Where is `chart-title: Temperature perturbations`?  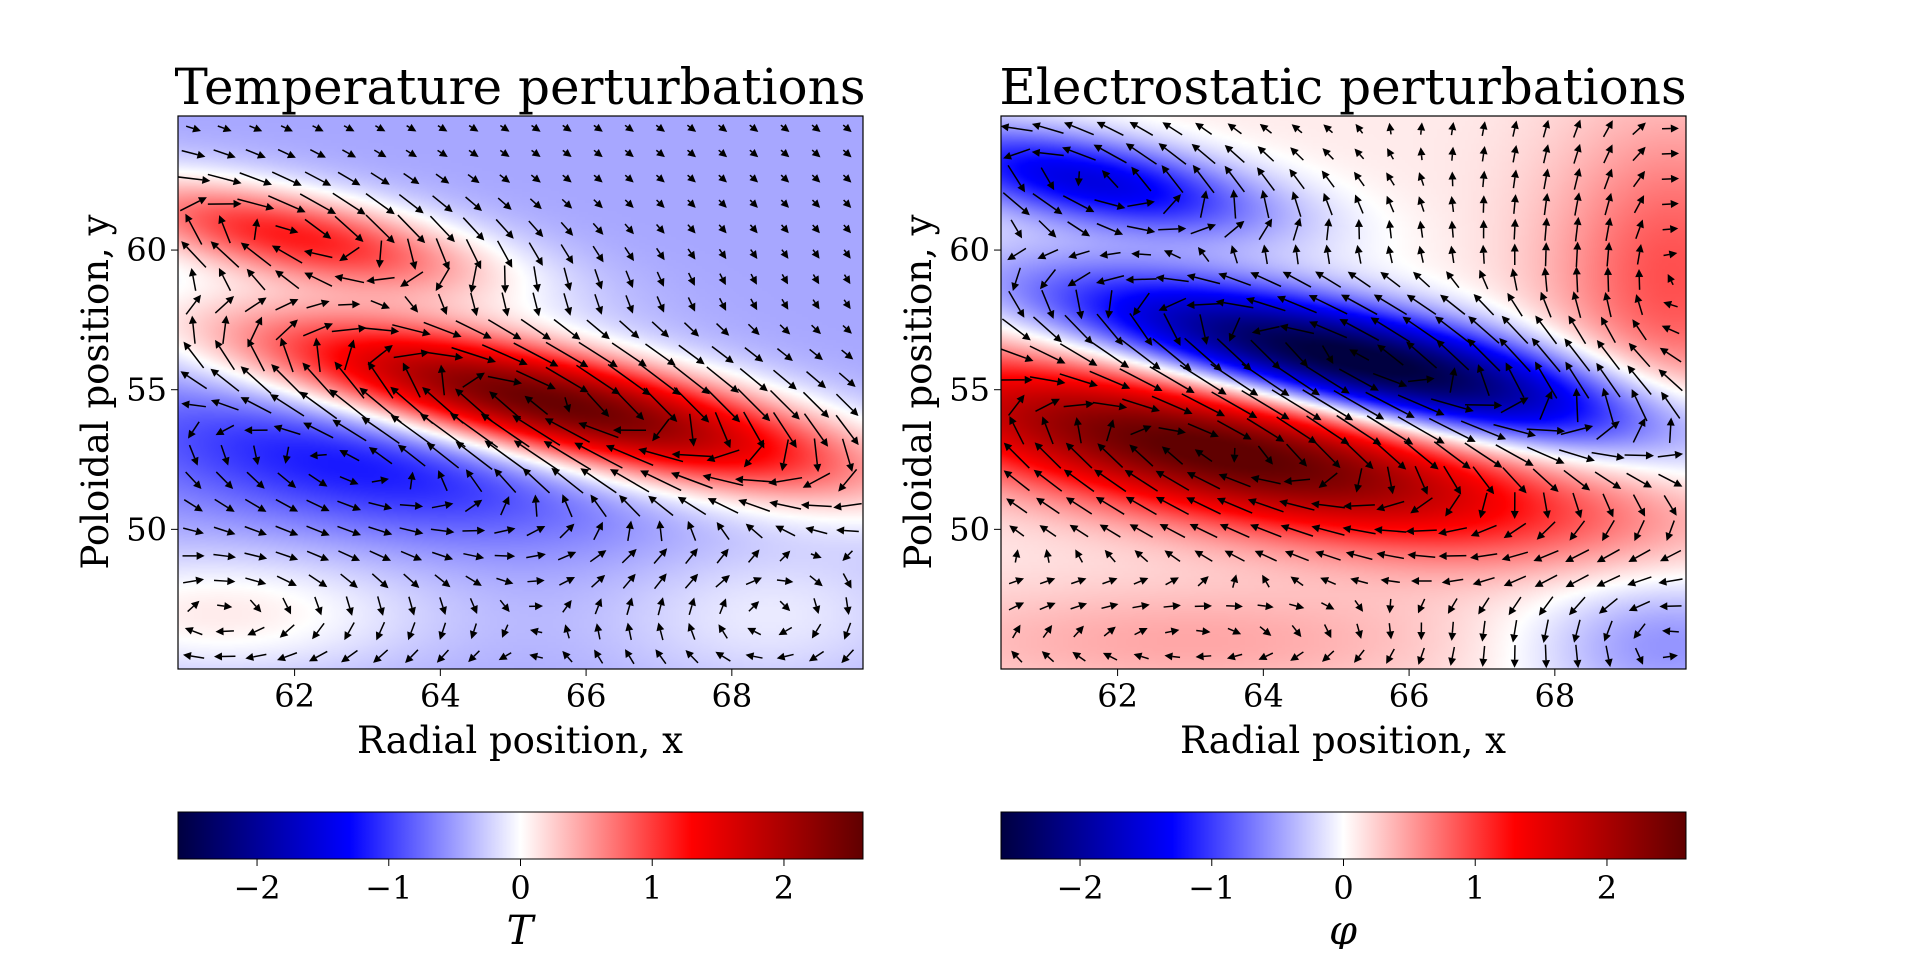 chart-title: Temperature perturbations is located at coordinates (519, 87).